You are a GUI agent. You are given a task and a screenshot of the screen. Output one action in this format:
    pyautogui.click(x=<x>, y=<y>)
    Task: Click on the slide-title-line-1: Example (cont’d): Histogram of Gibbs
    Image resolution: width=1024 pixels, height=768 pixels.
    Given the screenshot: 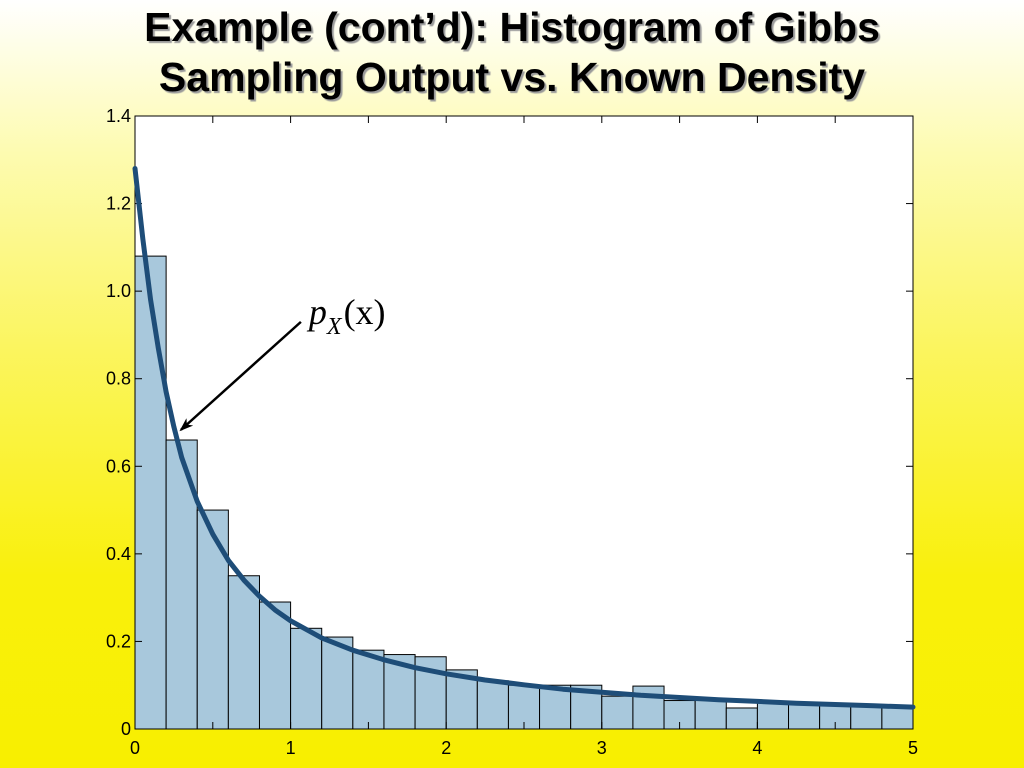 What is the action you would take?
    pyautogui.click(x=512, y=27)
    